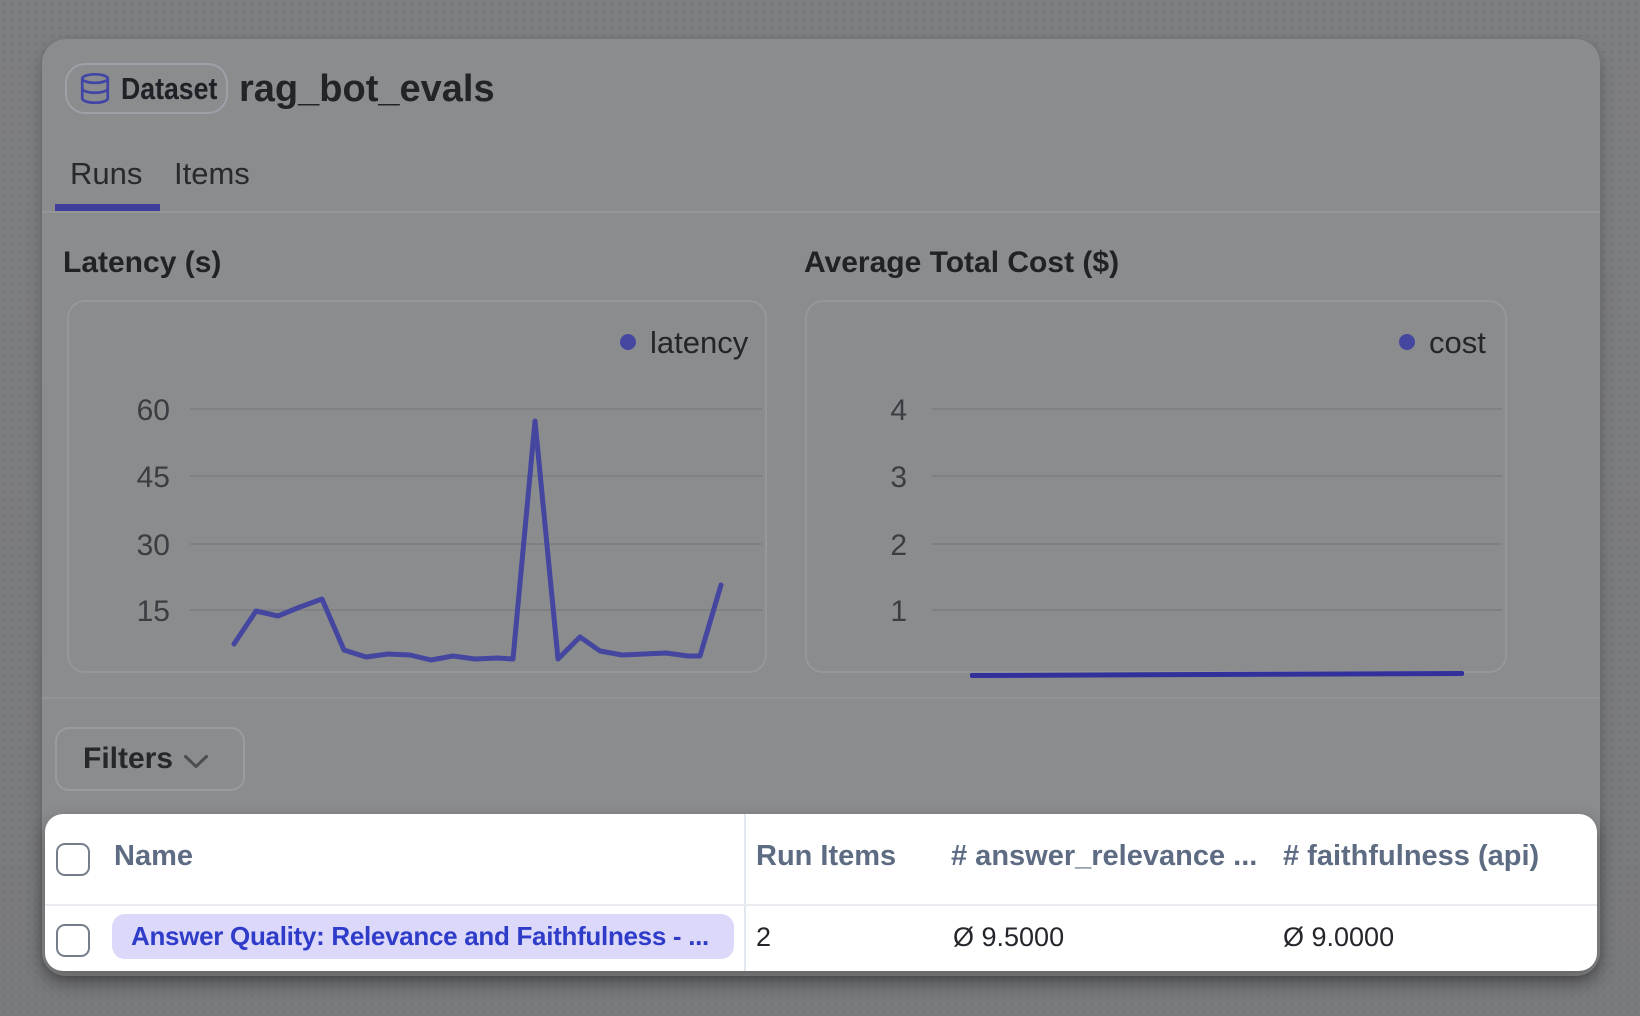  I want to click on svg-text: 4, so click(898, 410).